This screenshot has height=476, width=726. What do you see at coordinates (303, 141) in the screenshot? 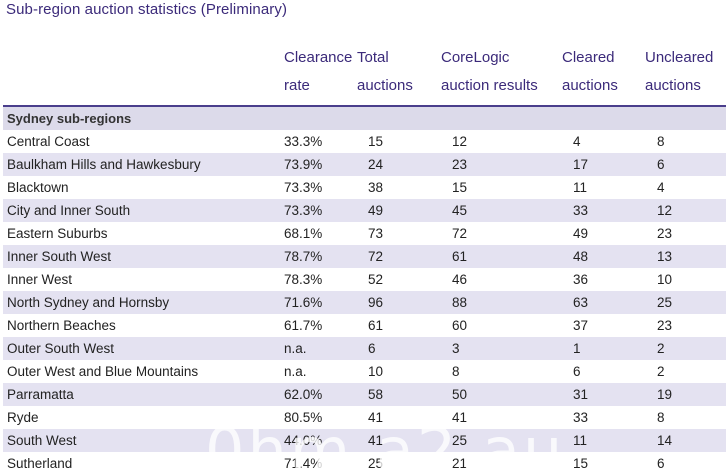
I see `cell-clearance-rate: 33.3%` at bounding box center [303, 141].